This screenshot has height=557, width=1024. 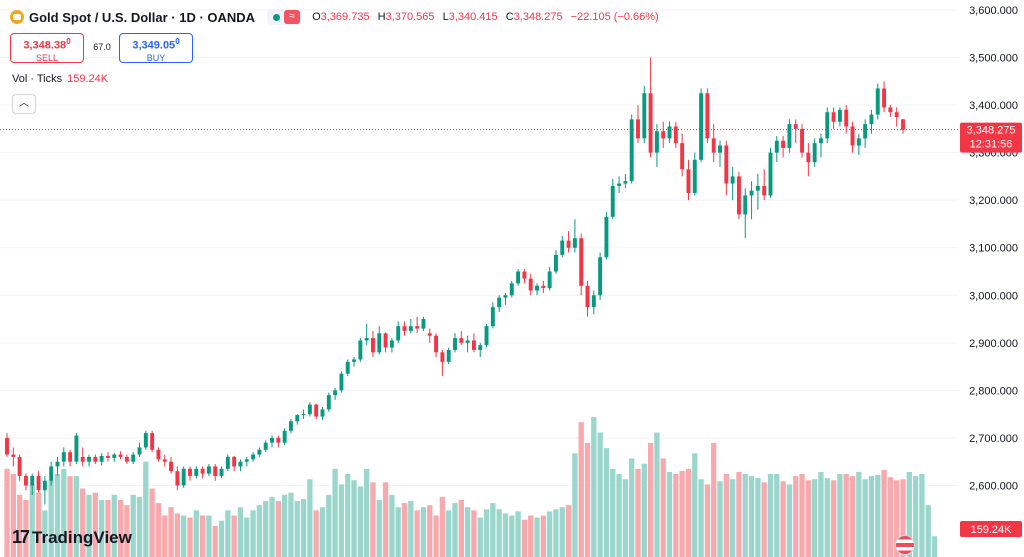 What do you see at coordinates (292, 17) in the screenshot?
I see `wave-icon: ≈` at bounding box center [292, 17].